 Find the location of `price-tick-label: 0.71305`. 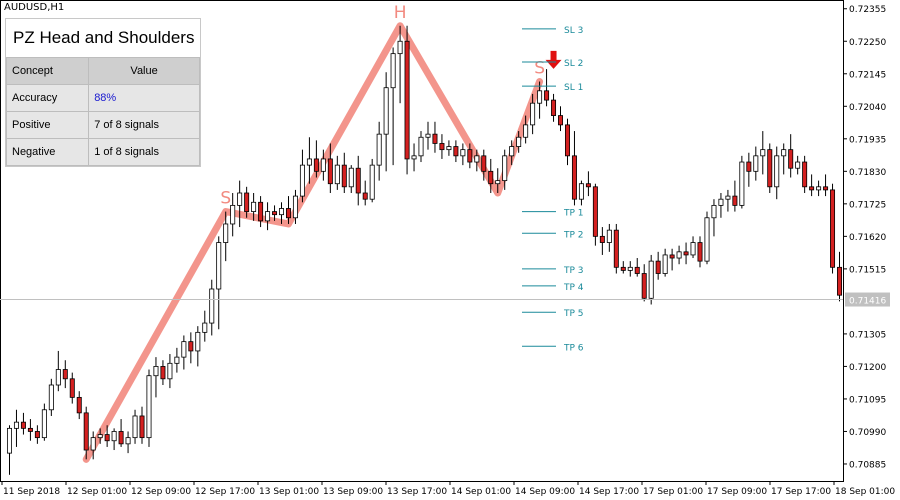

price-tick-label: 0.71305 is located at coordinates (867, 335).